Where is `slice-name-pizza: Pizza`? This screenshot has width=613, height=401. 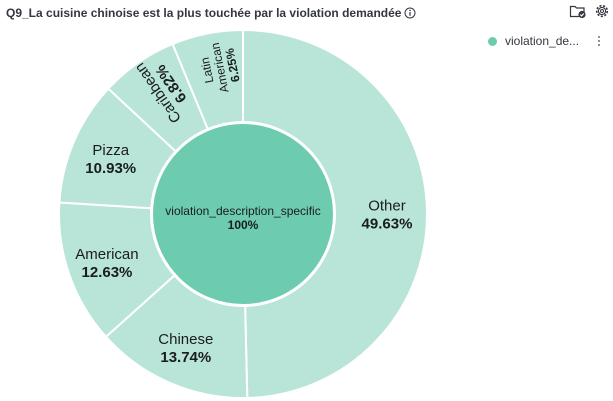 slice-name-pizza: Pizza is located at coordinates (110, 150).